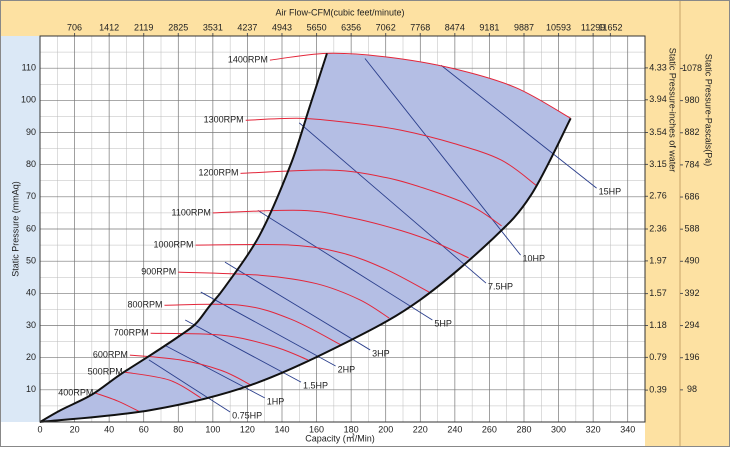 The image size is (730, 457). I want to click on y3-tick-label: 686, so click(691, 196).